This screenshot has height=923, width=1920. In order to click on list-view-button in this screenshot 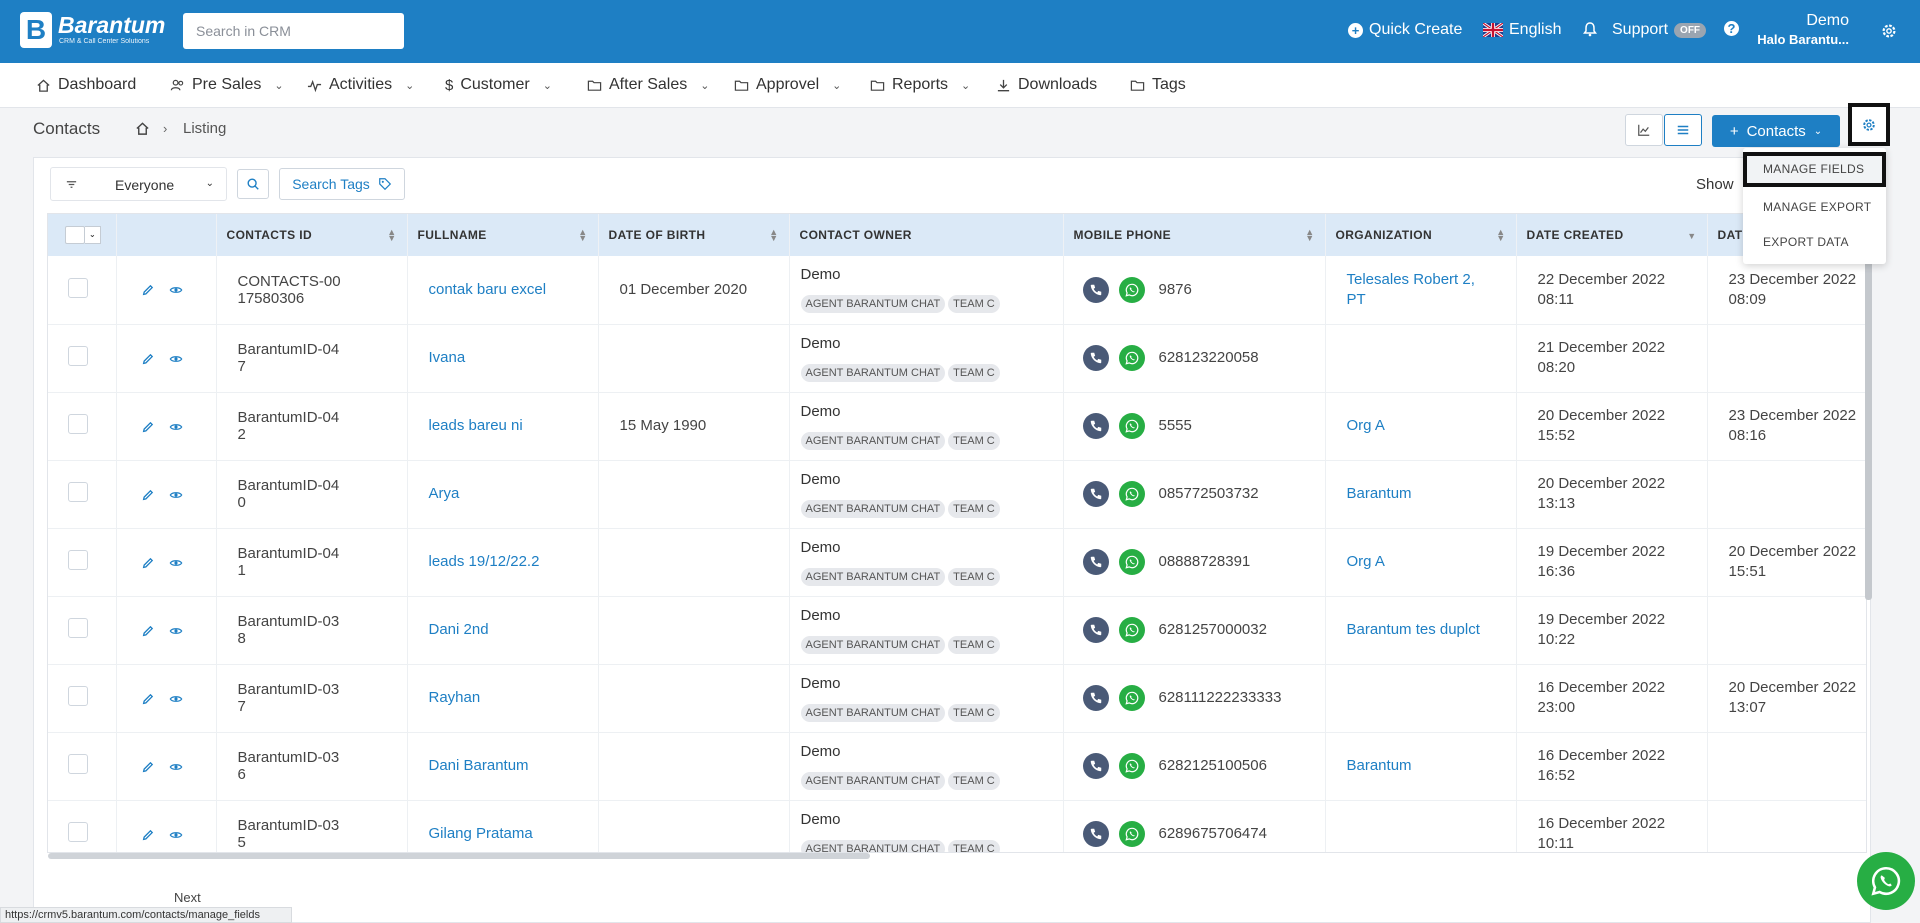, I will do `click(1683, 130)`.